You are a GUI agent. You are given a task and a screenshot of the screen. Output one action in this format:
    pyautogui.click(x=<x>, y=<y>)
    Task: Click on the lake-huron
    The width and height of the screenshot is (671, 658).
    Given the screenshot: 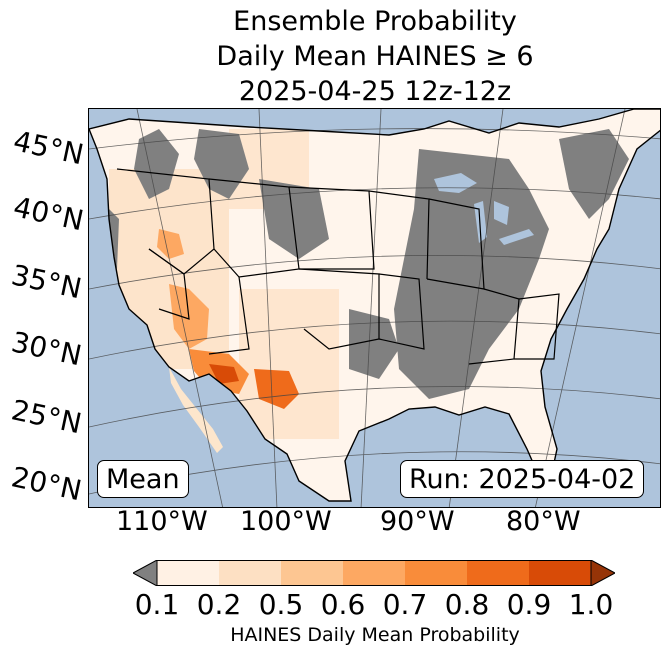 What is the action you would take?
    pyautogui.click(x=501, y=213)
    